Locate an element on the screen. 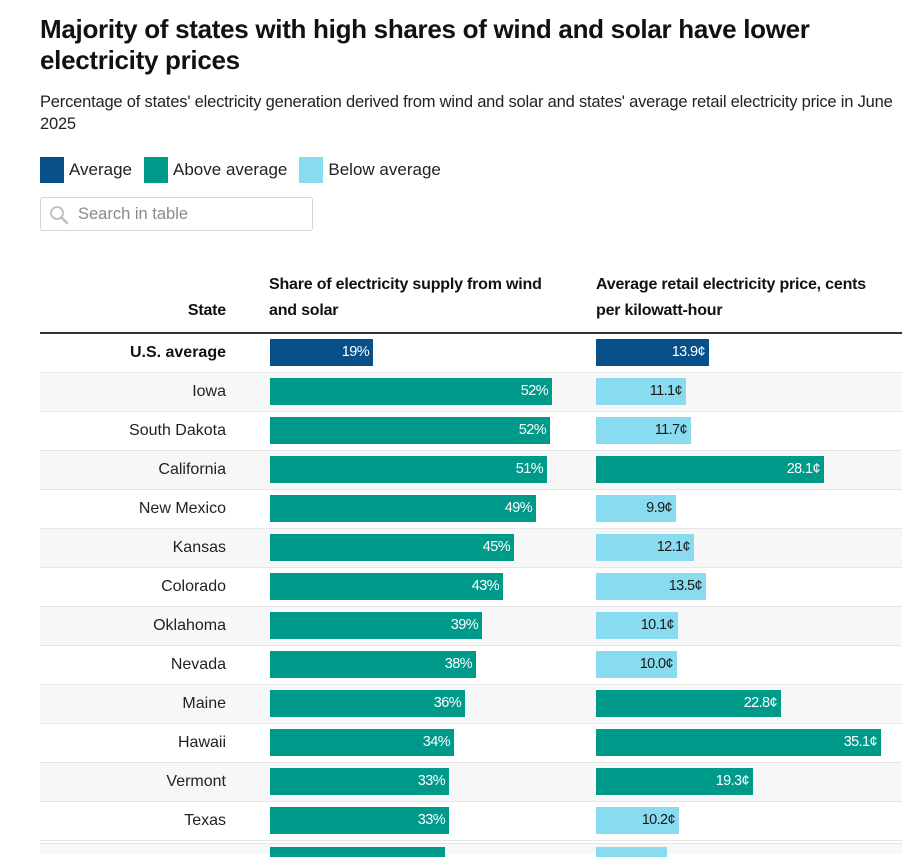 Image resolution: width=904 pixels, height=857 pixels. share-value-label: 19% is located at coordinates (355, 352).